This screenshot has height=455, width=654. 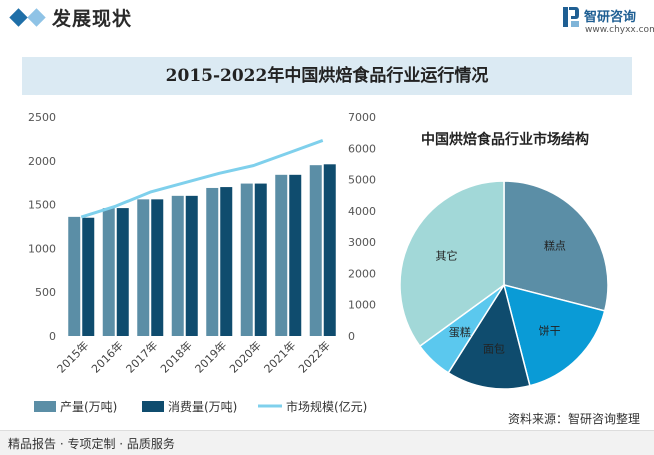 I want to click on brand-site: www.chyxx.com, so click(x=619, y=30).